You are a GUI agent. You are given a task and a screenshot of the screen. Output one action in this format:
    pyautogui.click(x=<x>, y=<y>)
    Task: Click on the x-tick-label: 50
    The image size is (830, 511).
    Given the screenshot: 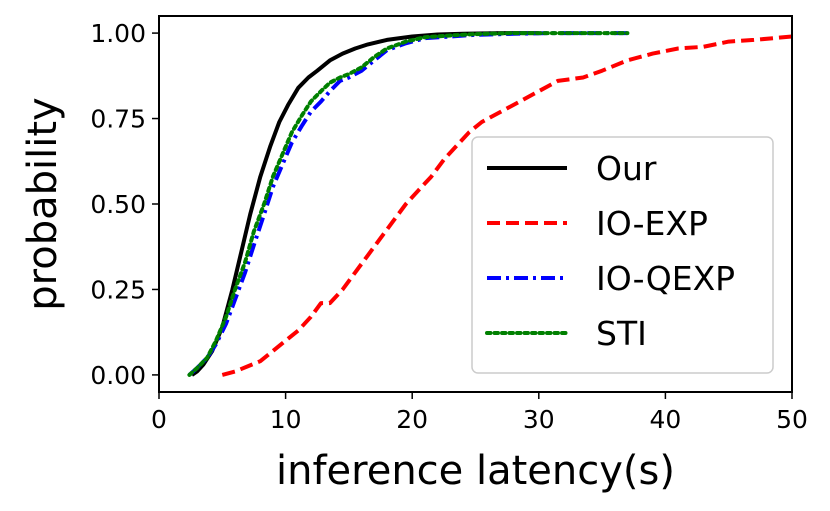 What is the action you would take?
    pyautogui.click(x=792, y=419)
    